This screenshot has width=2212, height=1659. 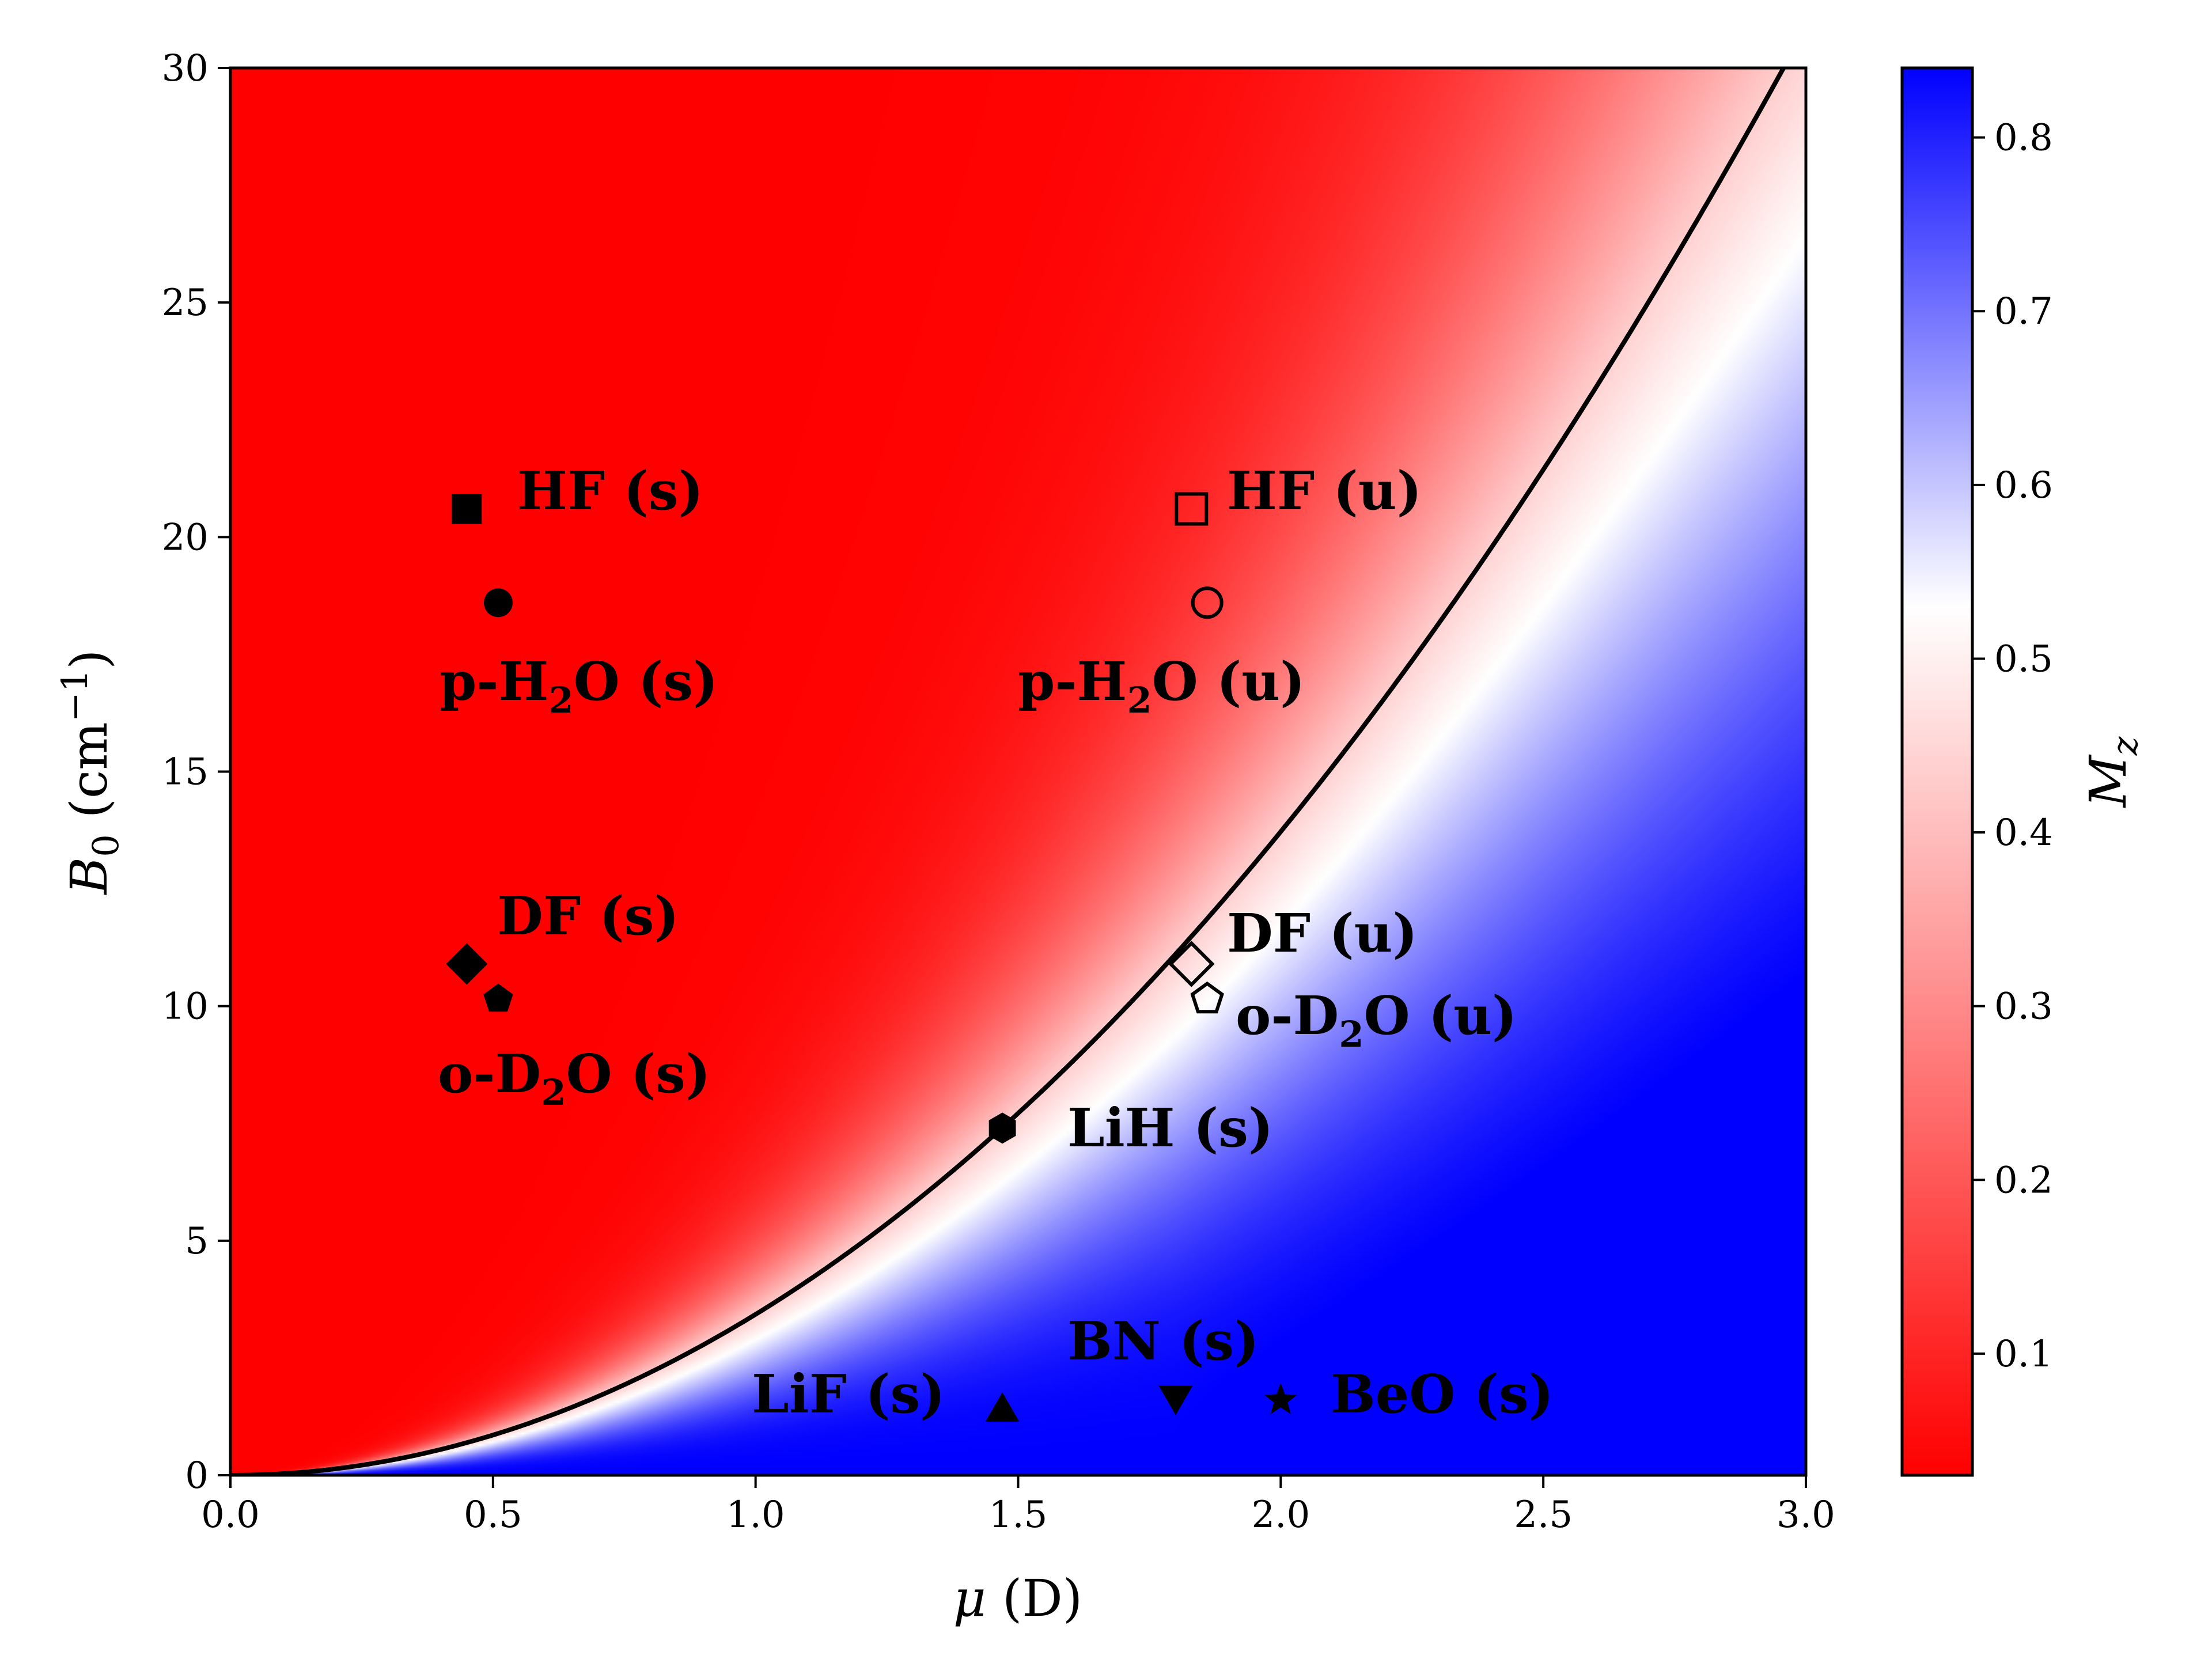 I want to click on marker-beo-s, so click(x=1280, y=1398).